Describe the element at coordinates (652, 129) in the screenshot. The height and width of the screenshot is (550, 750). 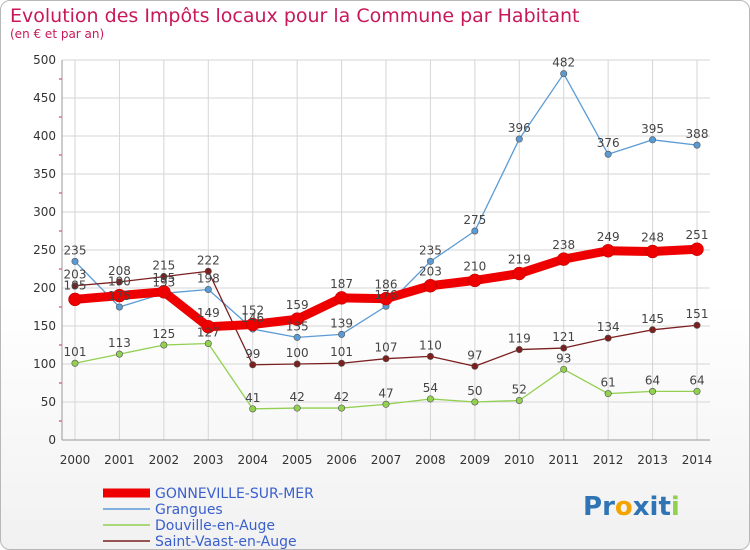
I see `data-label-grangues: 395` at that location.